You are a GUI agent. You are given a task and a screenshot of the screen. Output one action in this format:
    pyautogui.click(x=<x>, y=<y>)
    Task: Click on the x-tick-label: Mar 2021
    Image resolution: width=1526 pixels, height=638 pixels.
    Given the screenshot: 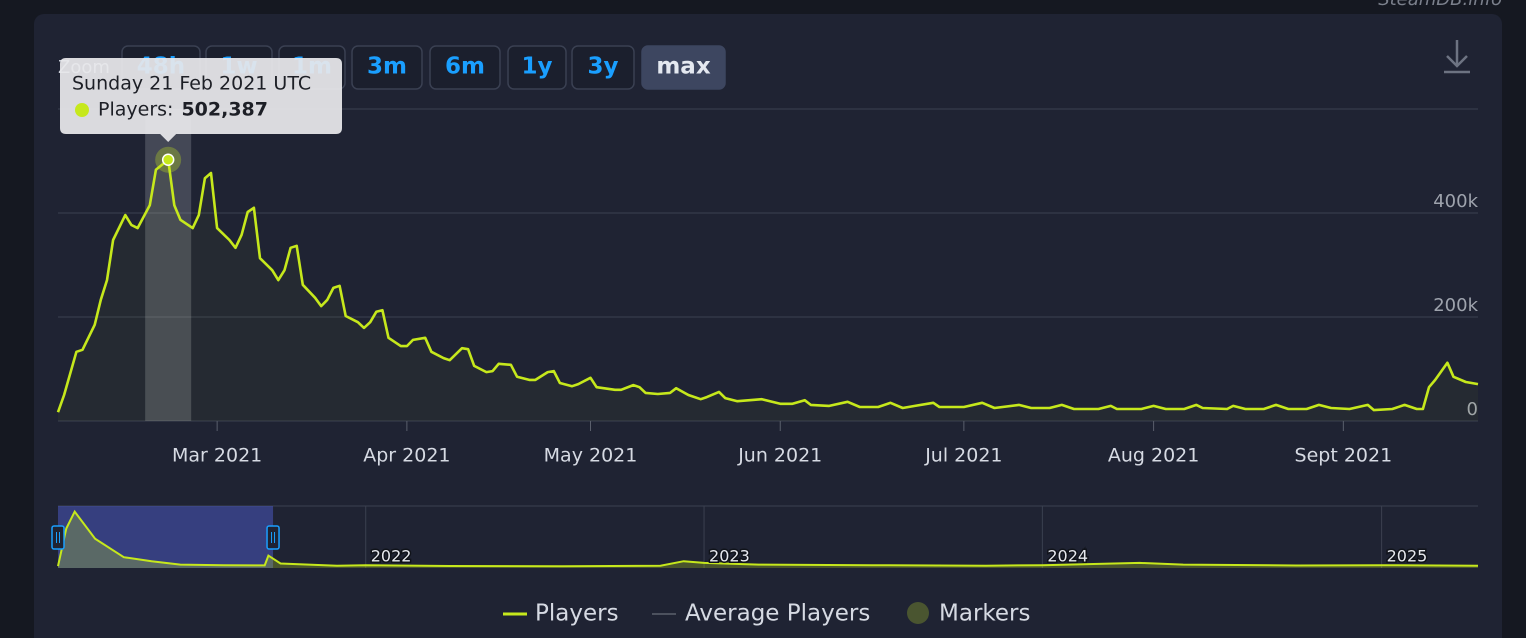 What is the action you would take?
    pyautogui.click(x=217, y=456)
    